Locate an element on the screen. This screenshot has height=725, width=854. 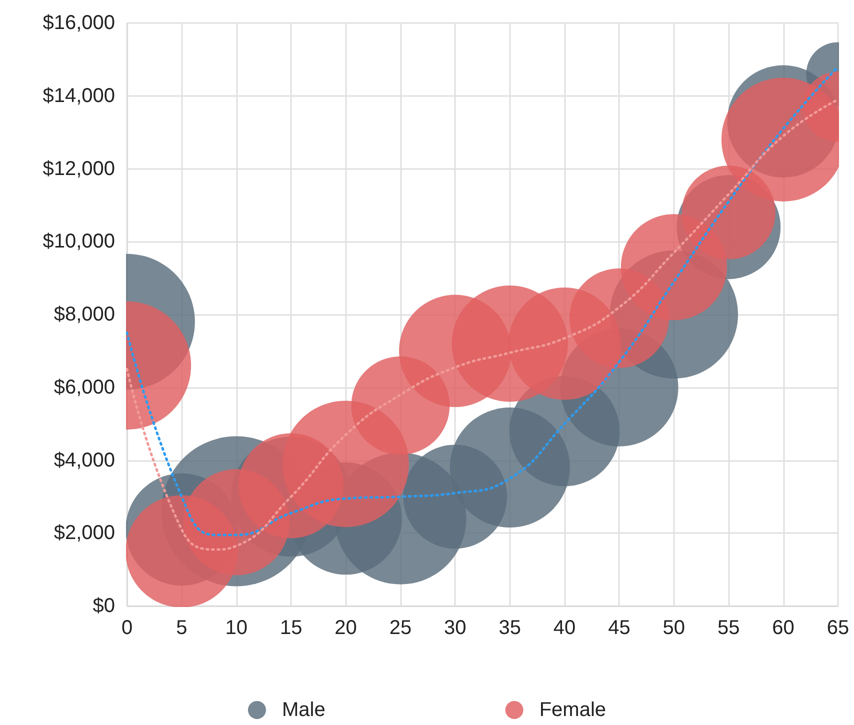
y-tick-label: $2,000 is located at coordinates (84, 533).